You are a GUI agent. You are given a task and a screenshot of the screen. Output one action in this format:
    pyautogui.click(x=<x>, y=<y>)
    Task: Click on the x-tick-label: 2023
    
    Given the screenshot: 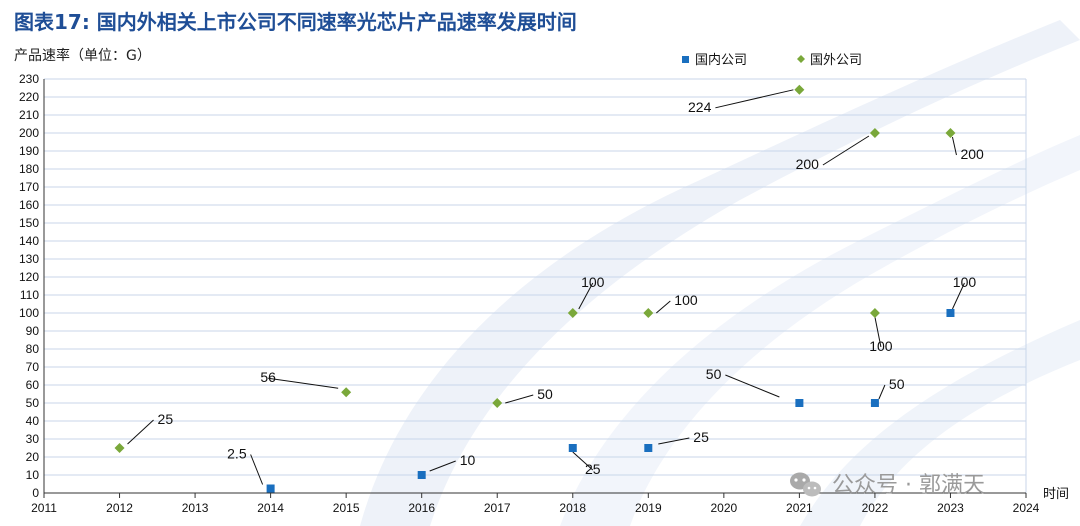 What is the action you would take?
    pyautogui.click(x=950, y=508)
    